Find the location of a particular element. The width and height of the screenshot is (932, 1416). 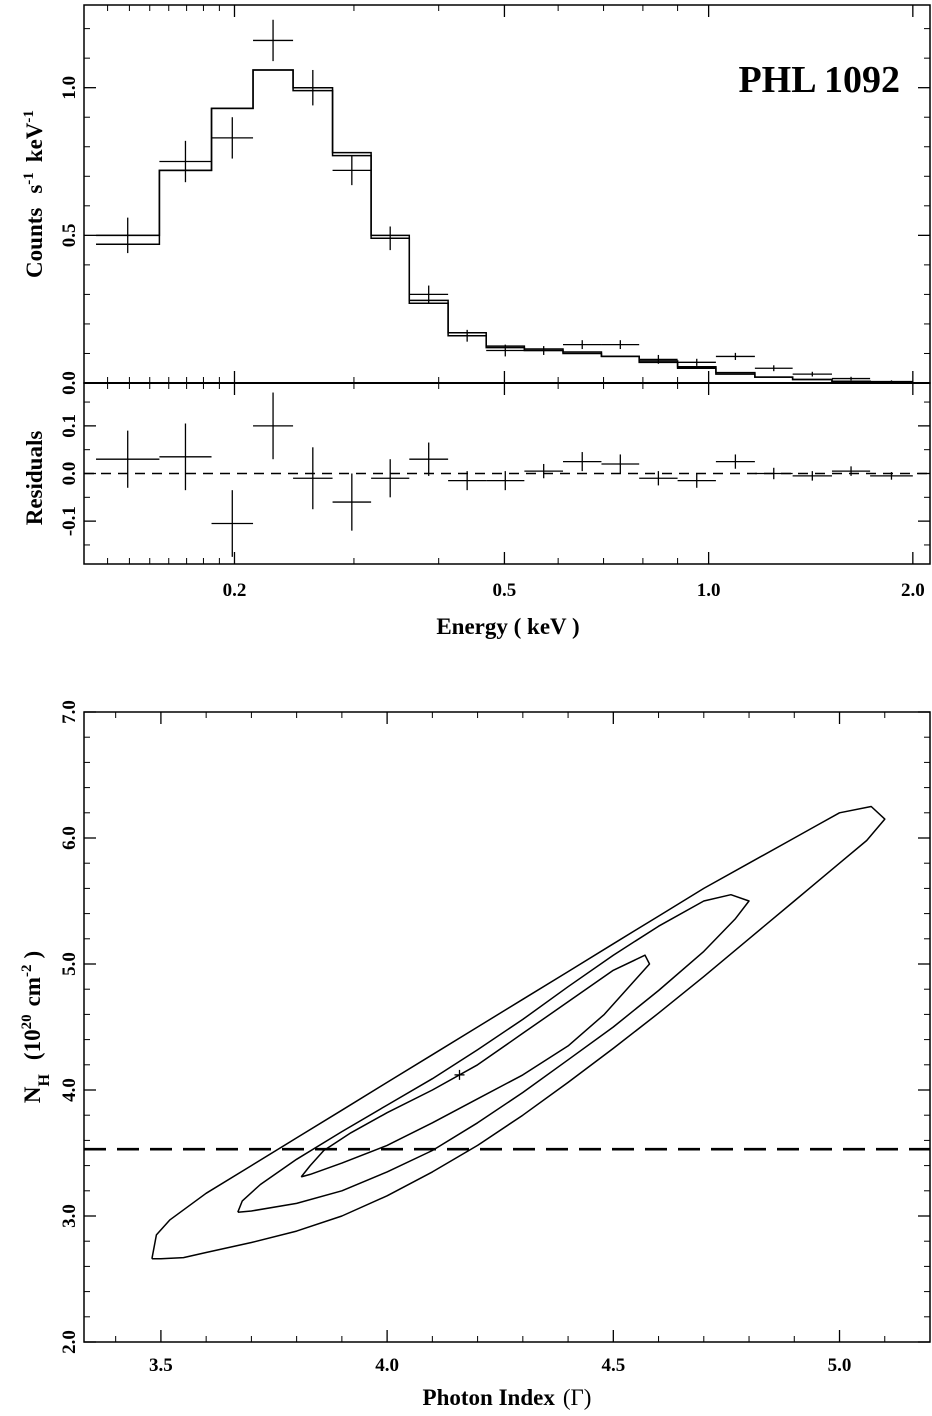

residual-y-tick-label: 0.0 is located at coordinates (69, 474).